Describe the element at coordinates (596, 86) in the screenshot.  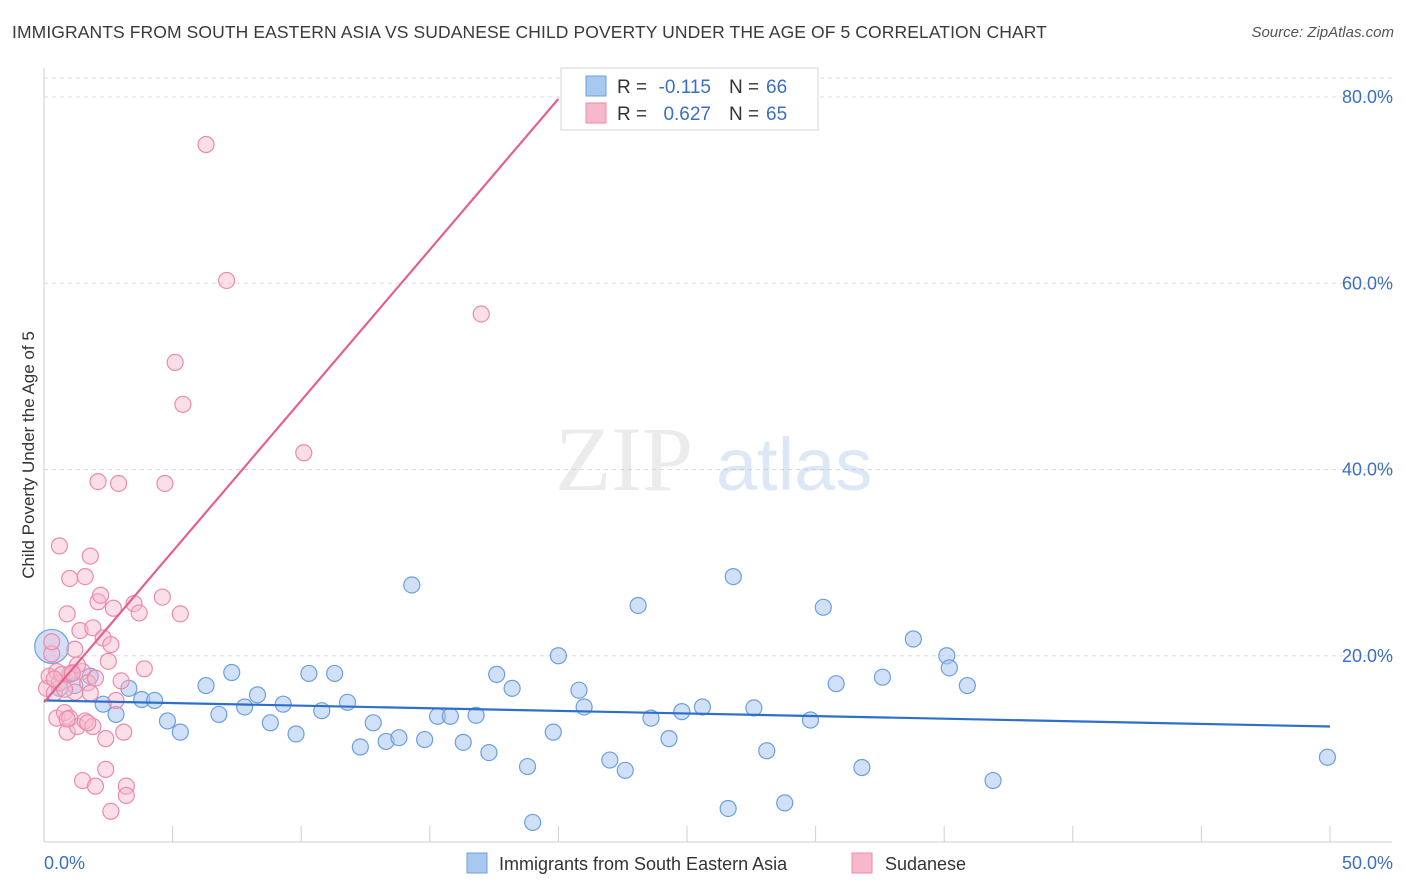
I see `legend-swatch-blue` at that location.